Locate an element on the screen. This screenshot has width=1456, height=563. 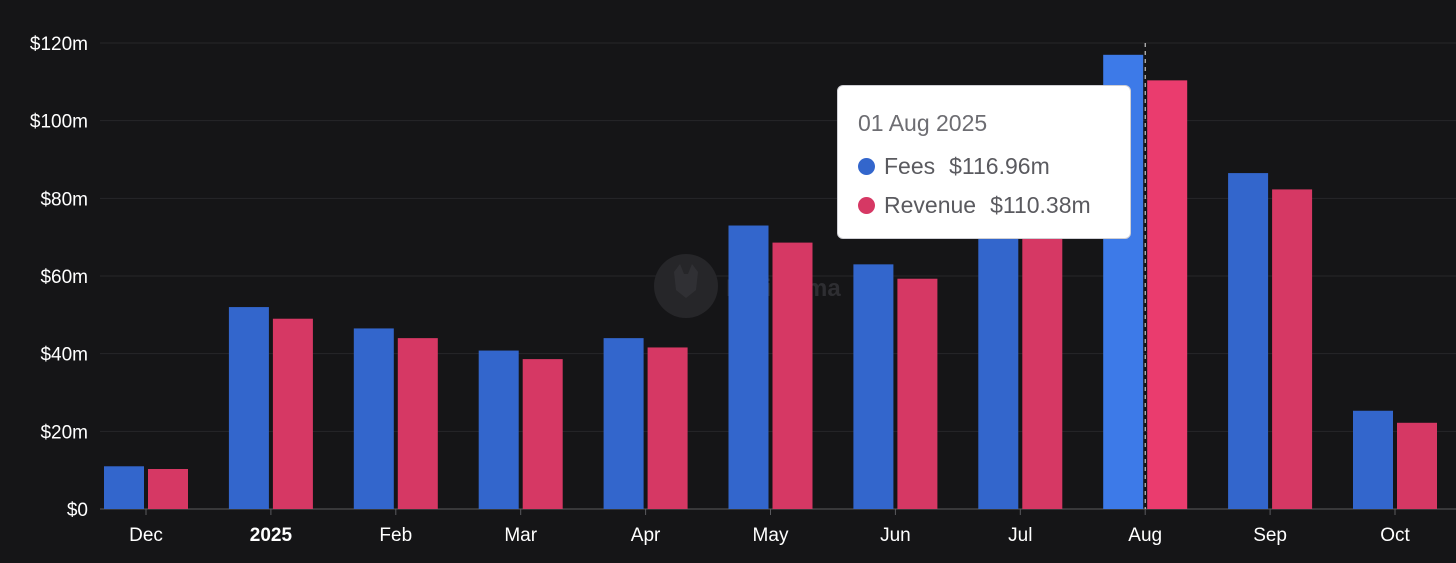
y-tick-label: $40m is located at coordinates (64, 355).